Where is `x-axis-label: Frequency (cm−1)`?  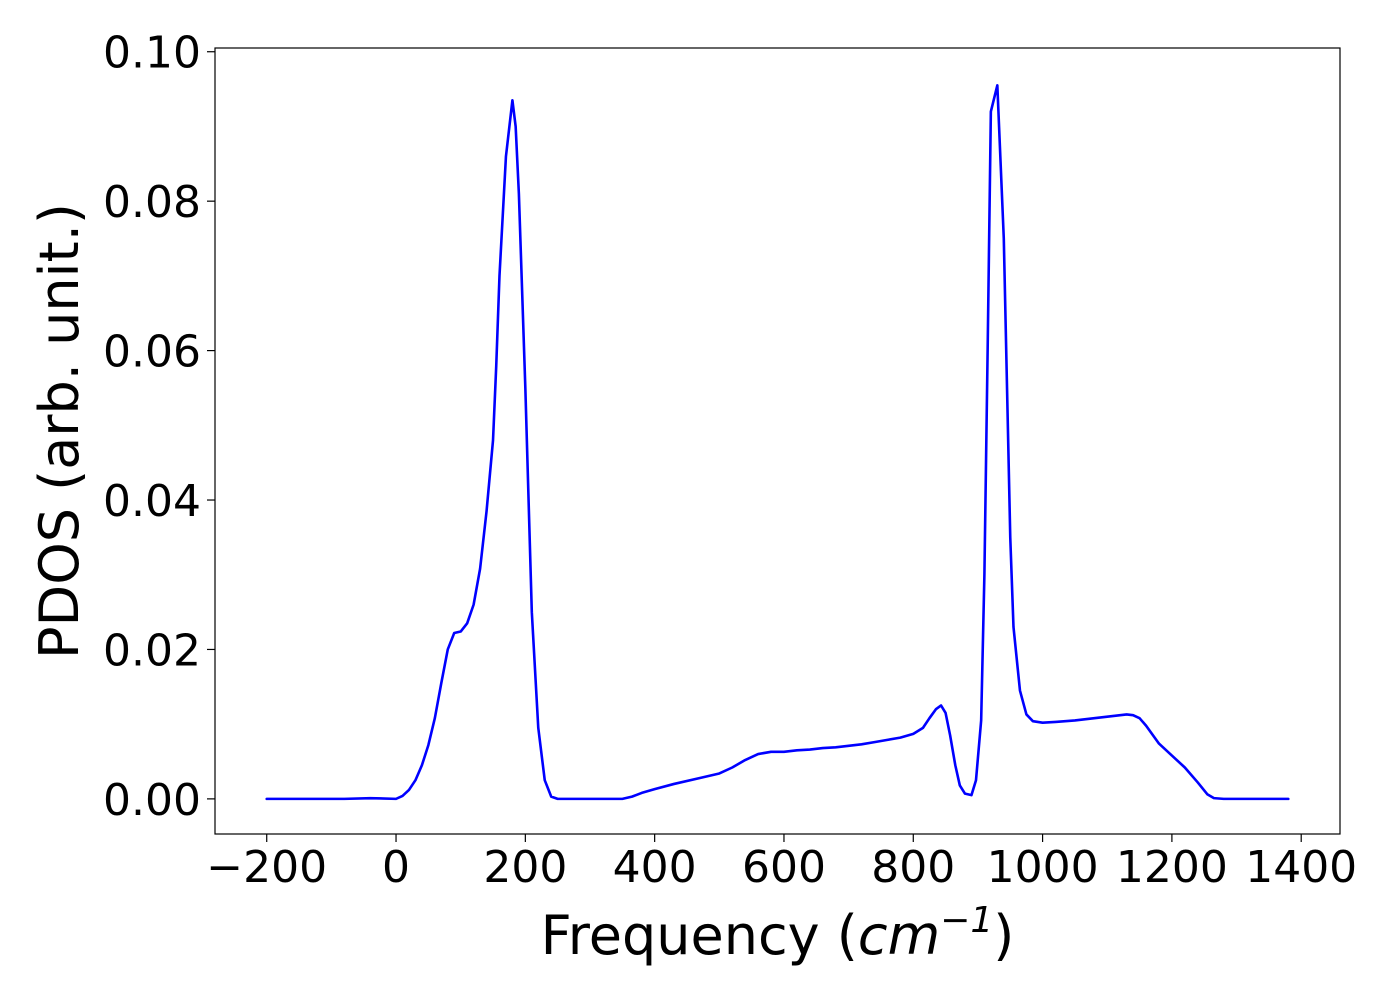
x-axis-label: Frequency (cm−1) is located at coordinates (778, 933).